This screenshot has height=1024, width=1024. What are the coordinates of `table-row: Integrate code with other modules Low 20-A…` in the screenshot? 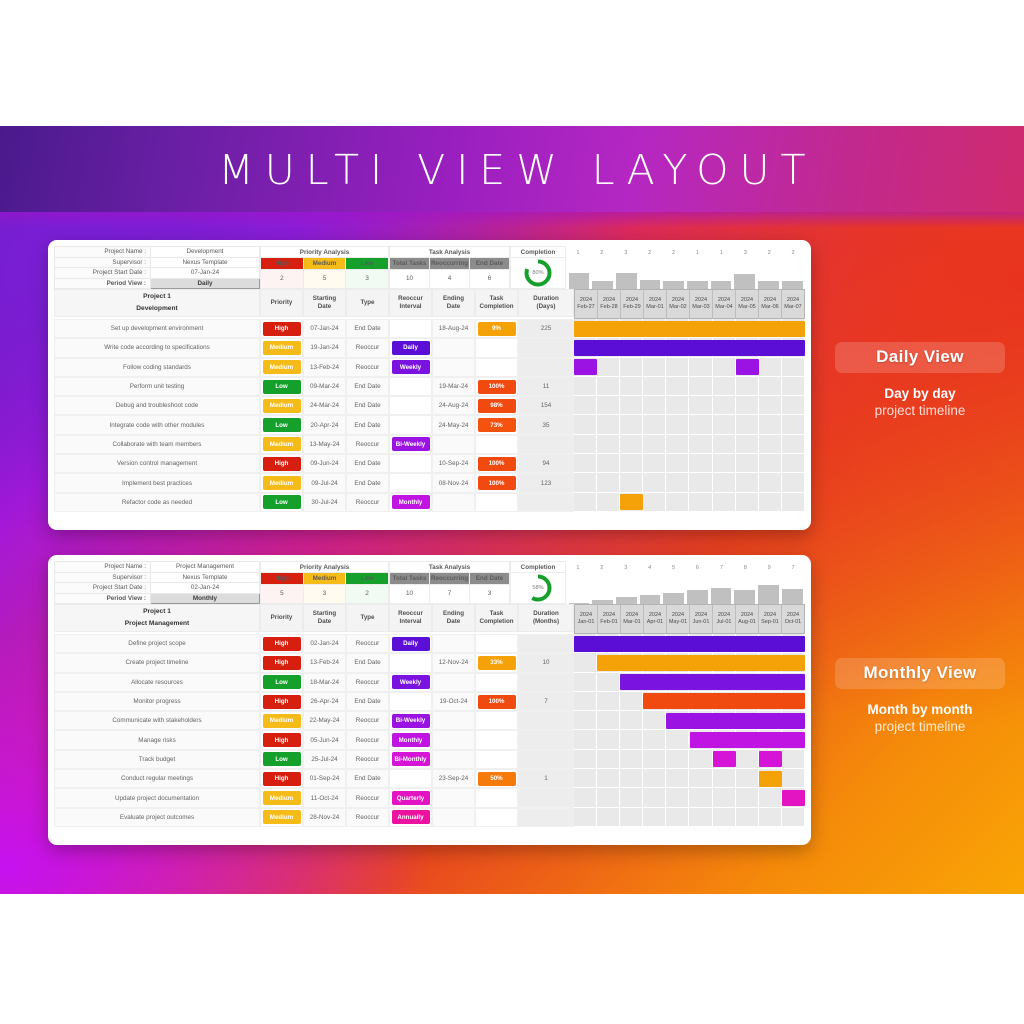 It's located at (429, 425).